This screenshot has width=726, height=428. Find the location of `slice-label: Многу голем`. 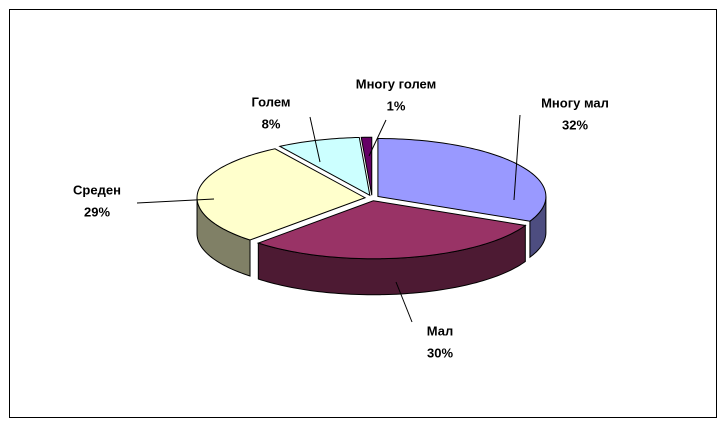

slice-label: Многу голем is located at coordinates (396, 83).